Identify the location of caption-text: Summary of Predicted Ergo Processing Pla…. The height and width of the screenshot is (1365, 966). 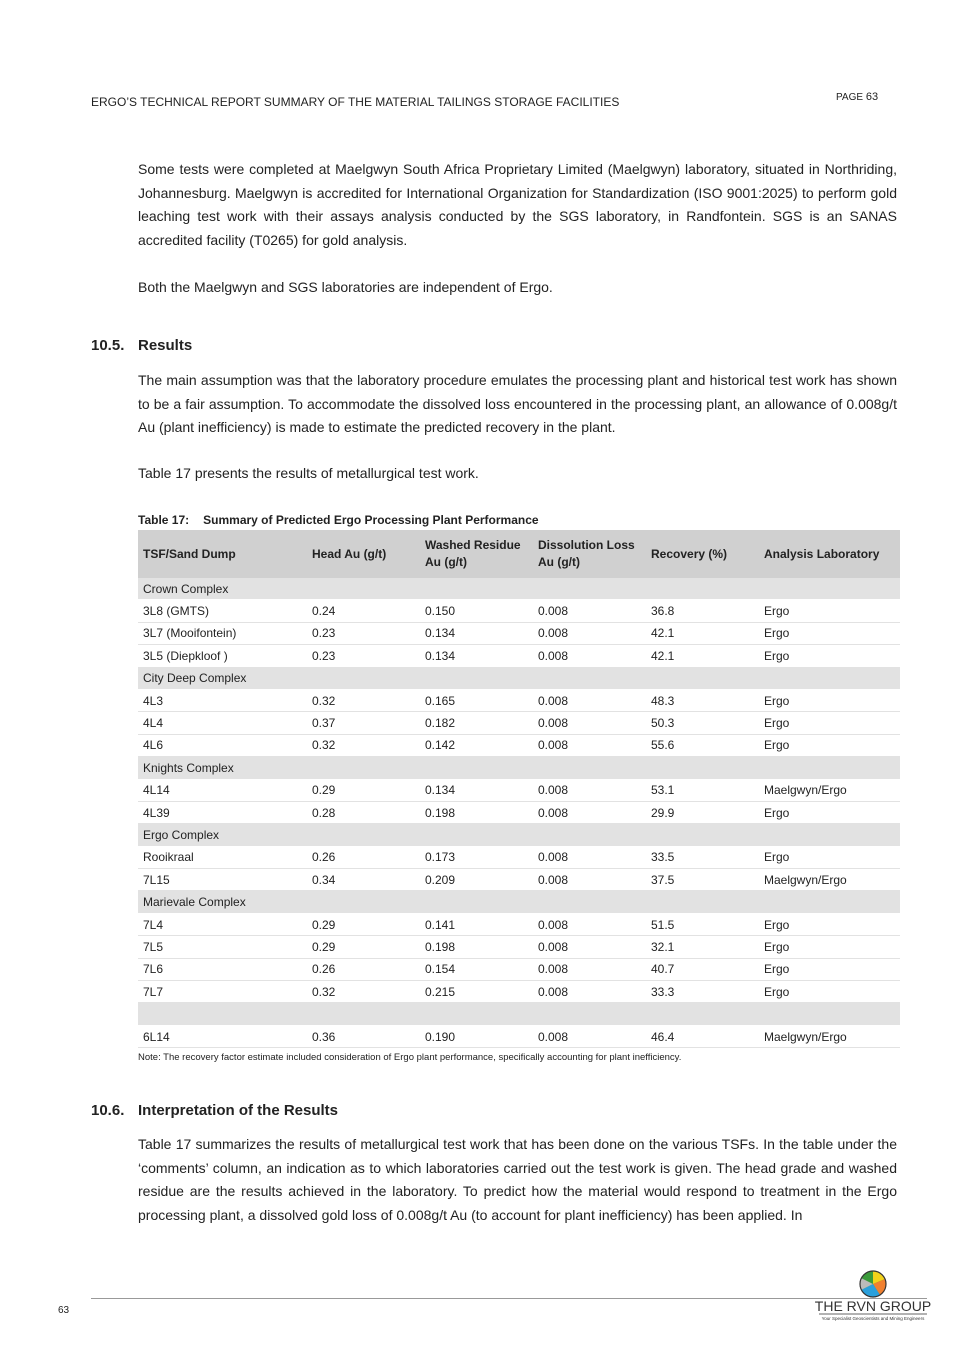
(371, 520).